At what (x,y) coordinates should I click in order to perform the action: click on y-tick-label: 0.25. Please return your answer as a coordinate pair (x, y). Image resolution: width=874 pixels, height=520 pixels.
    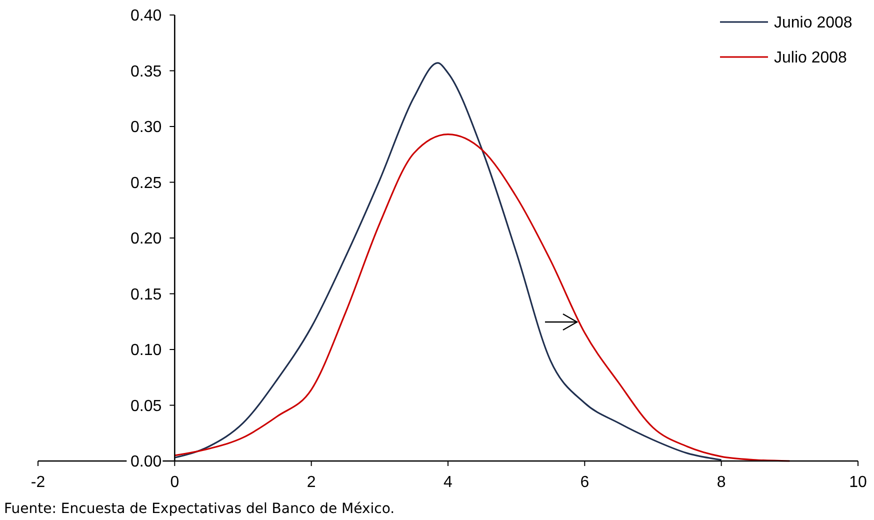
    Looking at the image, I should click on (146, 183).